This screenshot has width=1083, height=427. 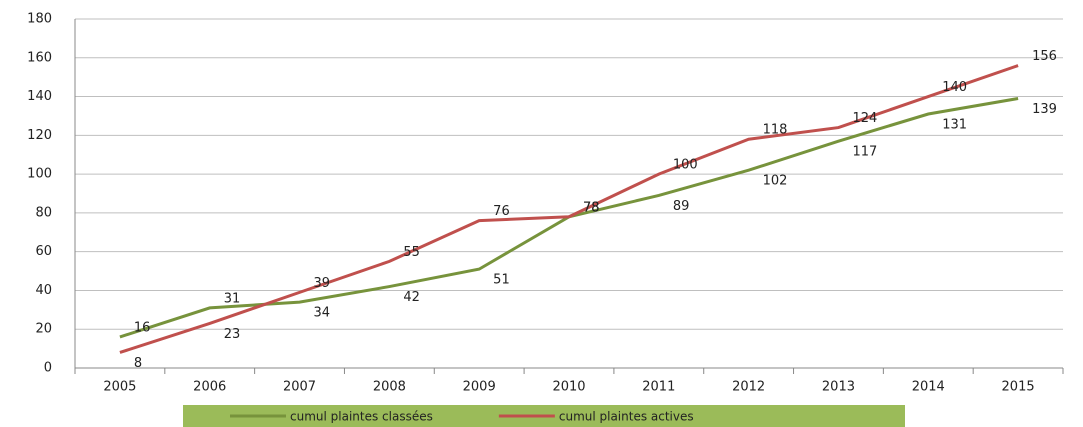 What do you see at coordinates (479, 387) in the screenshot?
I see `x-tick-label: 2009` at bounding box center [479, 387].